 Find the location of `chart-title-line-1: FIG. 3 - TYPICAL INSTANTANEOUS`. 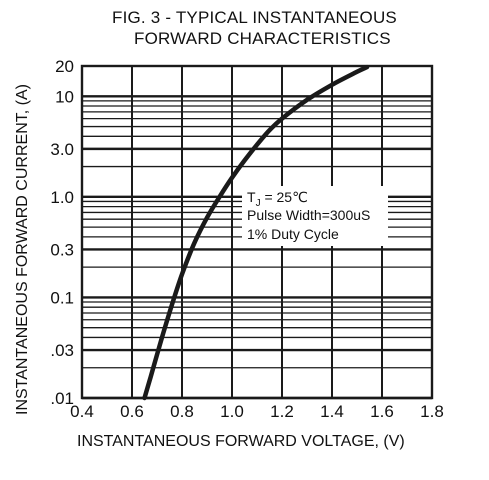

chart-title-line-1: FIG. 3 - TYPICAL INSTANTANEOUS is located at coordinates (254, 17).